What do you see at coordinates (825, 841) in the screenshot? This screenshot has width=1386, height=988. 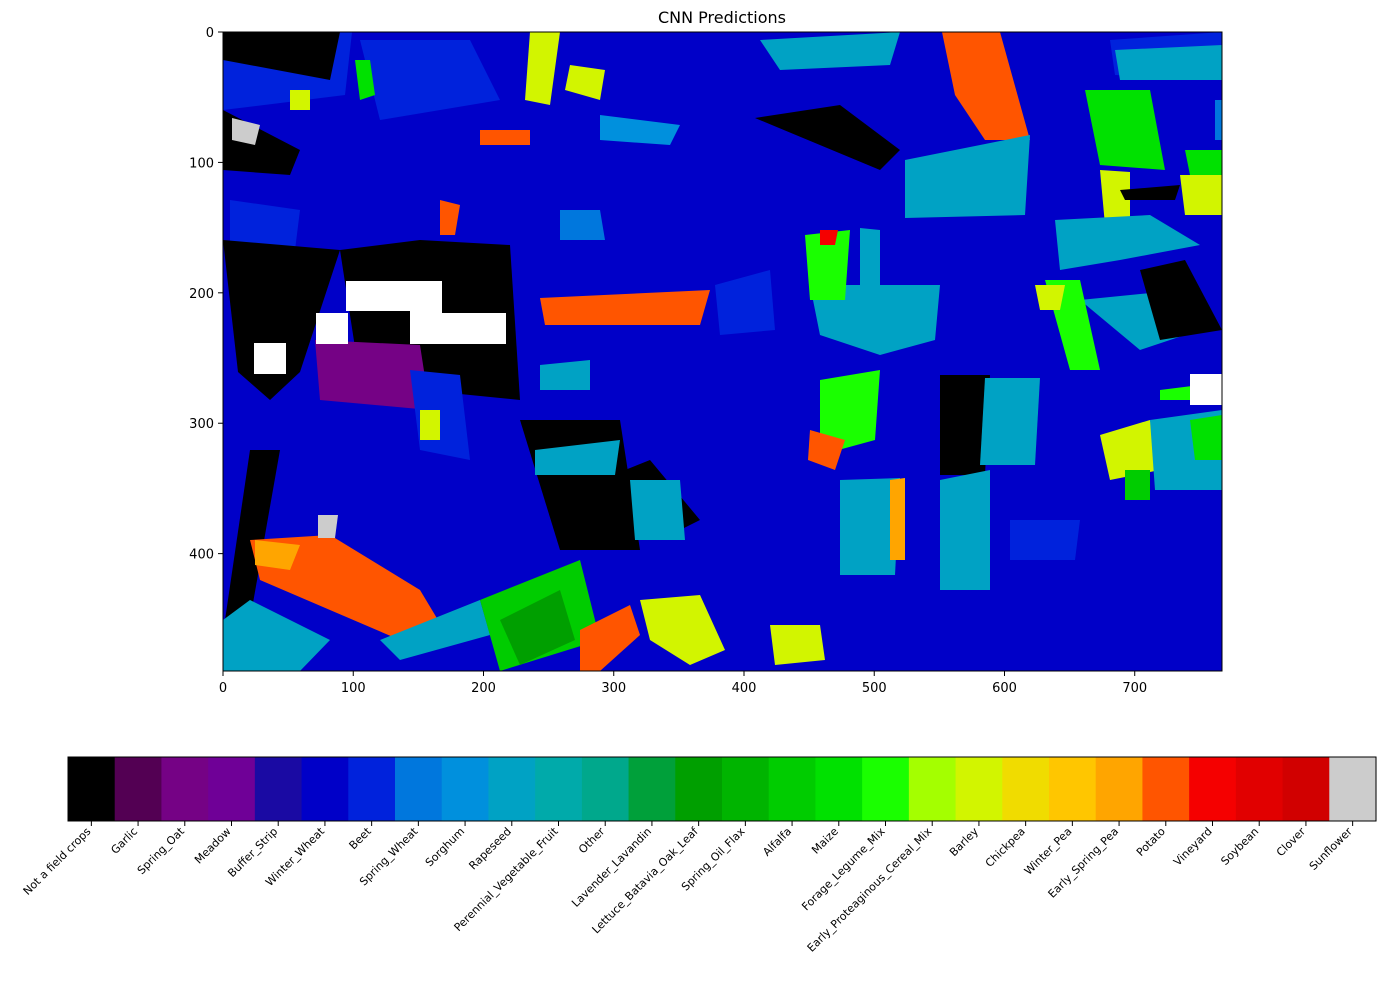 I see `colorbar-tick-label: Maize` at bounding box center [825, 841].